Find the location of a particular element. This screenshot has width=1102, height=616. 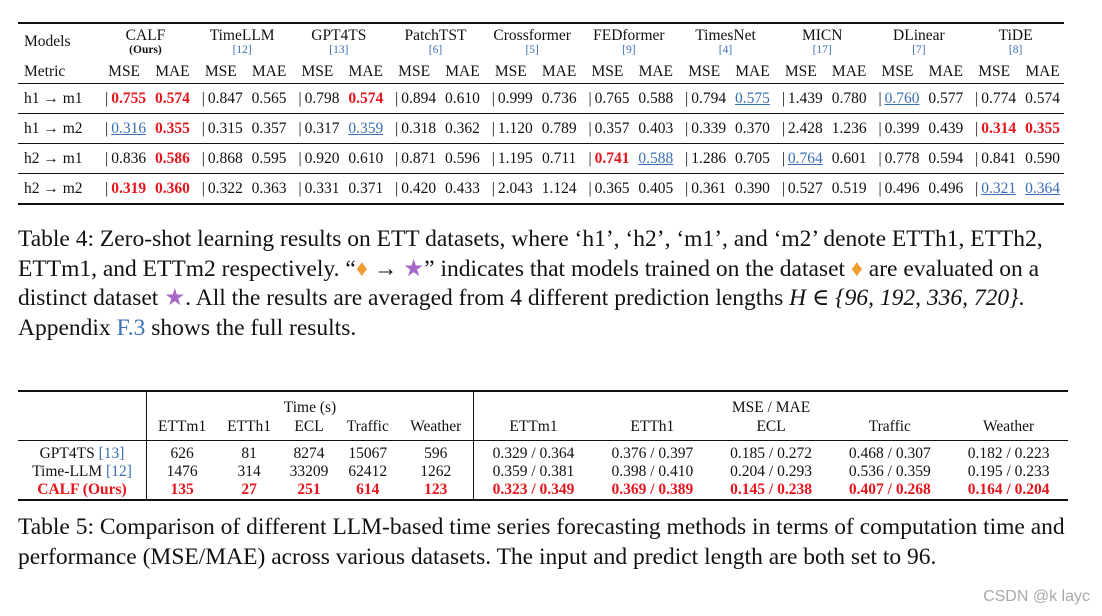

perf-cell: 0.164 / 0.204 is located at coordinates (1008, 490).